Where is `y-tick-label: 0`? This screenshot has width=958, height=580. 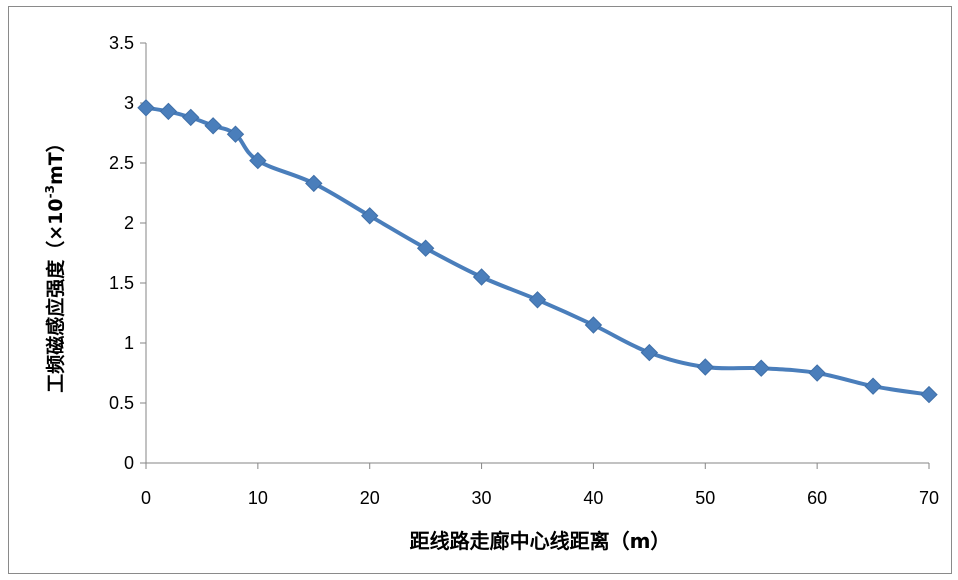 y-tick-label: 0 is located at coordinates (129, 463).